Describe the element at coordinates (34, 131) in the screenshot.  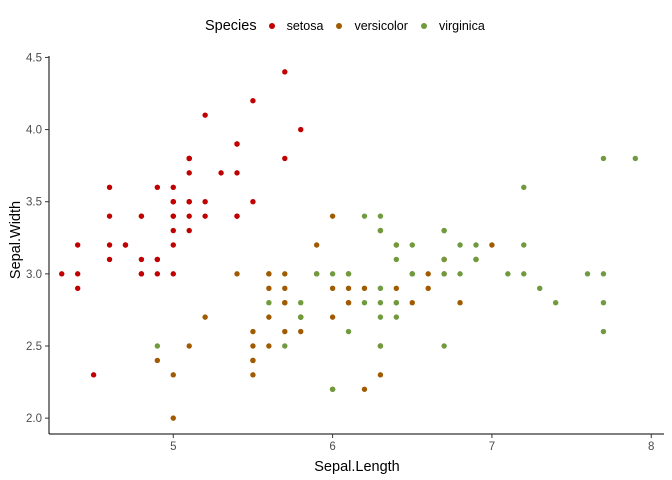
I see `y-tick-label: 4.0` at that location.